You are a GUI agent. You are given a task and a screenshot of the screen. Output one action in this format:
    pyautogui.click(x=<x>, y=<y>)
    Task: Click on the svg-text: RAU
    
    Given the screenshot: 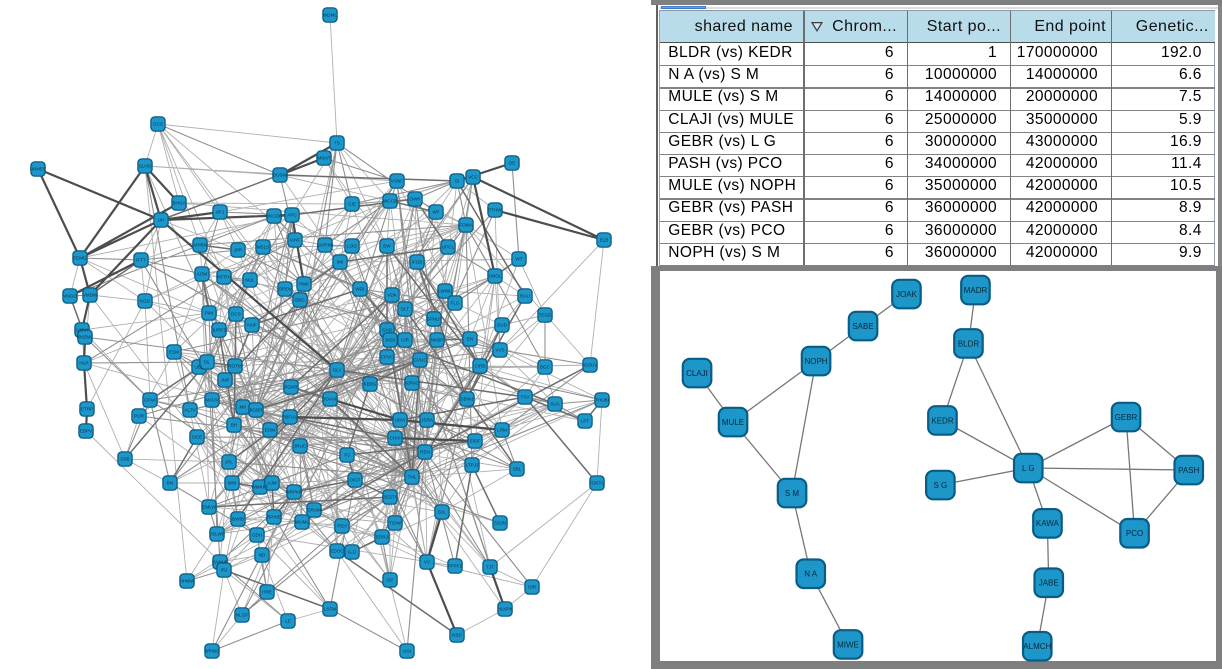 What is the action you would take?
    pyautogui.click(x=525, y=296)
    